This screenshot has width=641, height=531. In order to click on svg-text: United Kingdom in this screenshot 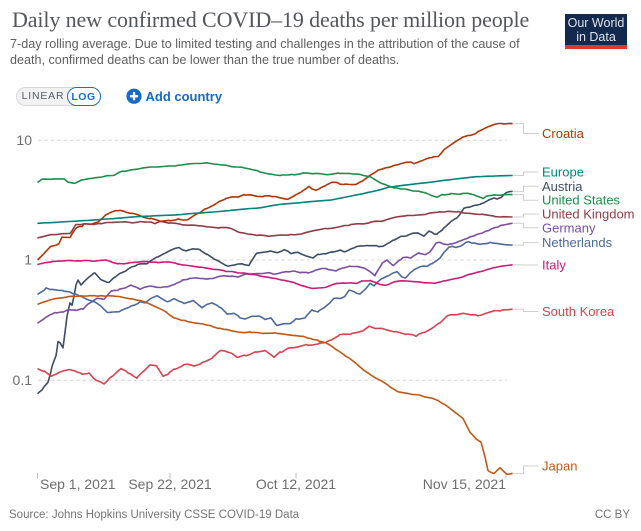, I will do `click(588, 214)`.